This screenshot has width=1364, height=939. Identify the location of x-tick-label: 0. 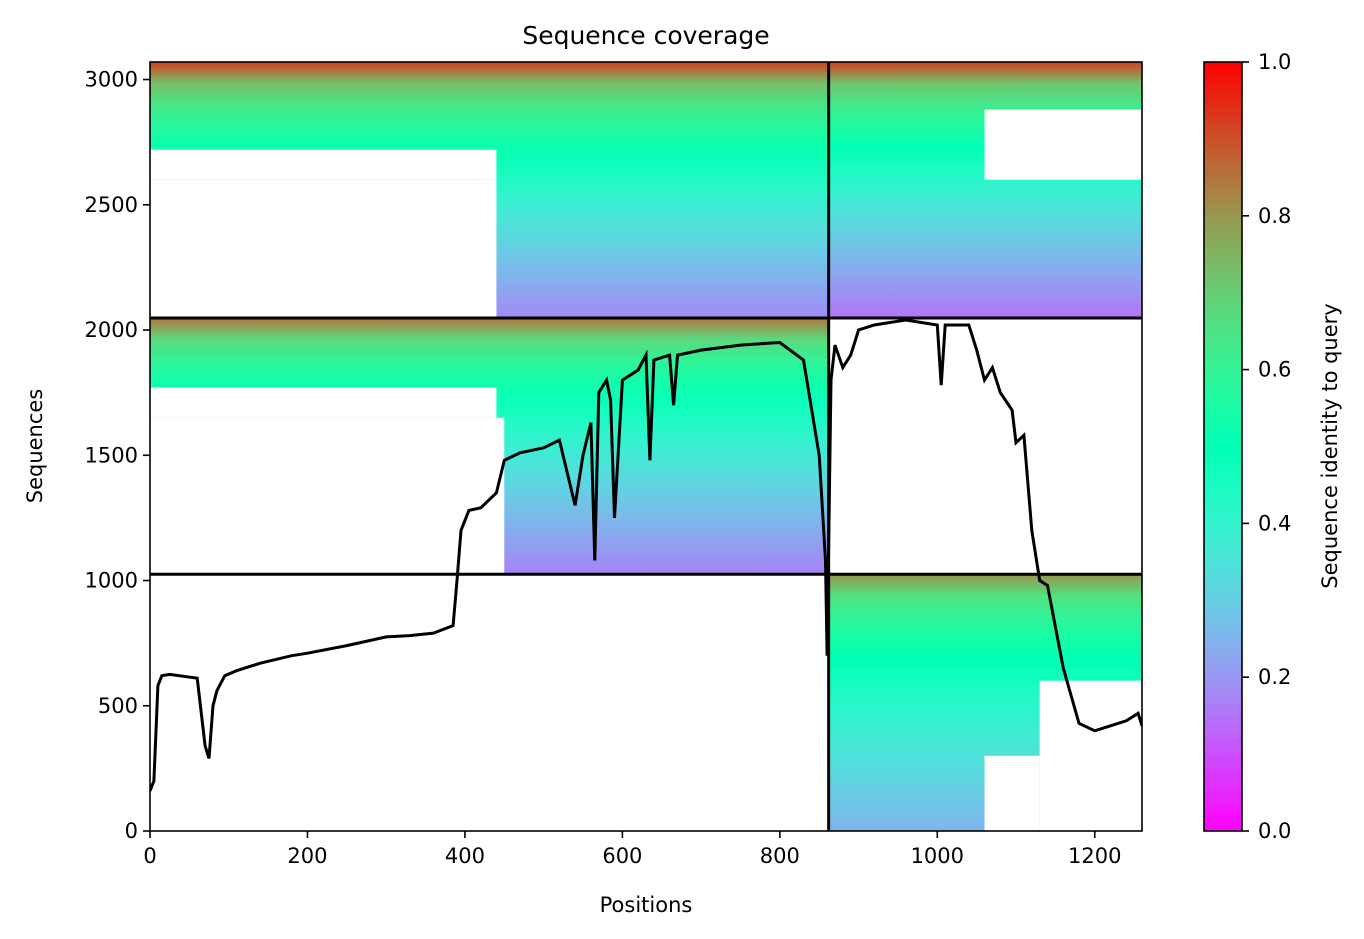
(149, 856).